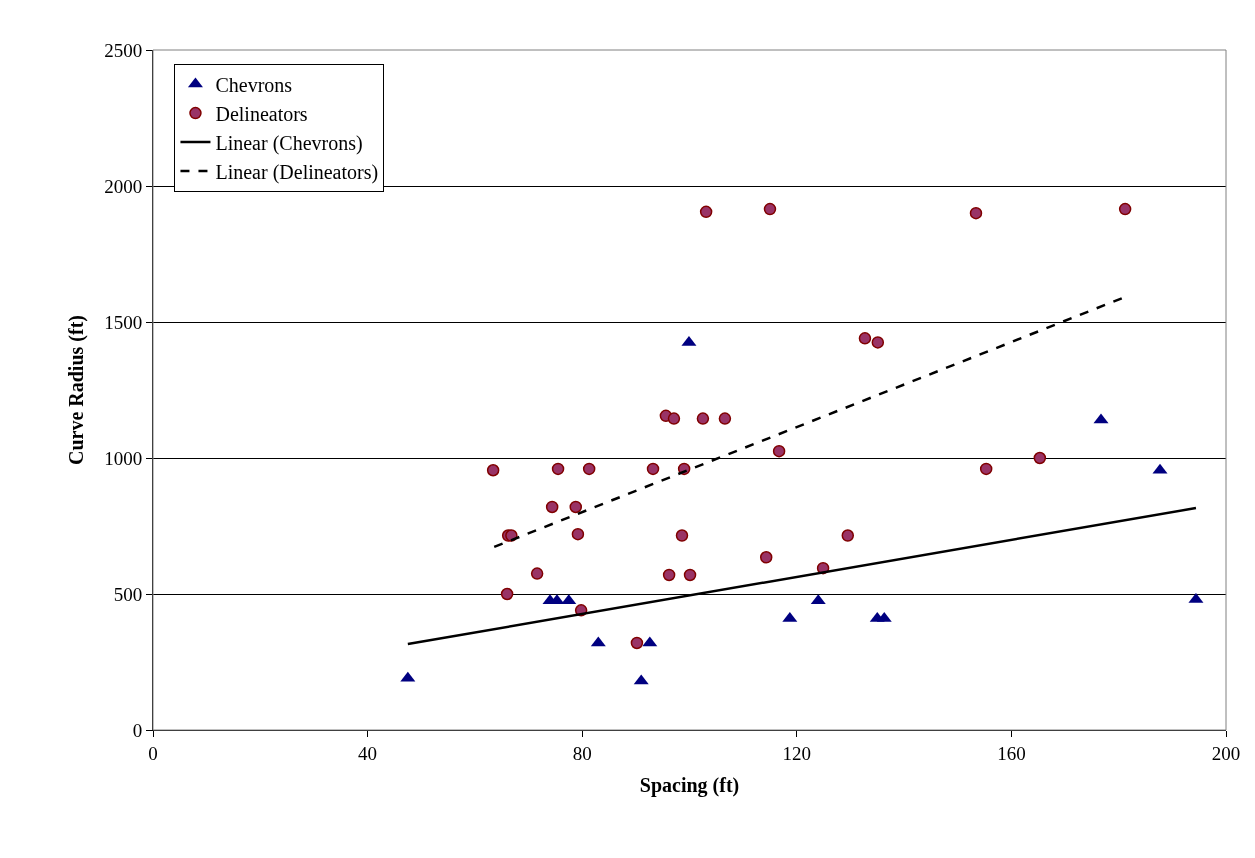 This screenshot has width=1255, height=858. What do you see at coordinates (297, 172) in the screenshot?
I see `legend-label: Linear (Delineators)` at bounding box center [297, 172].